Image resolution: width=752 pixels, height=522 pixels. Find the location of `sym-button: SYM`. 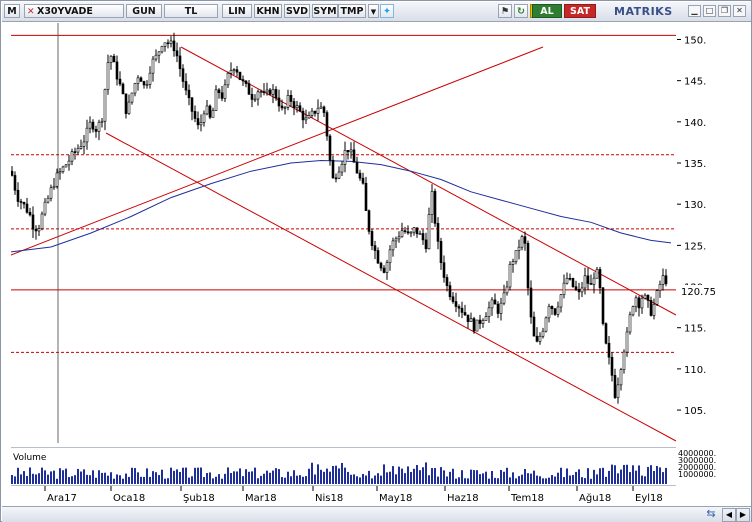

sym-button: SYM is located at coordinates (325, 11).